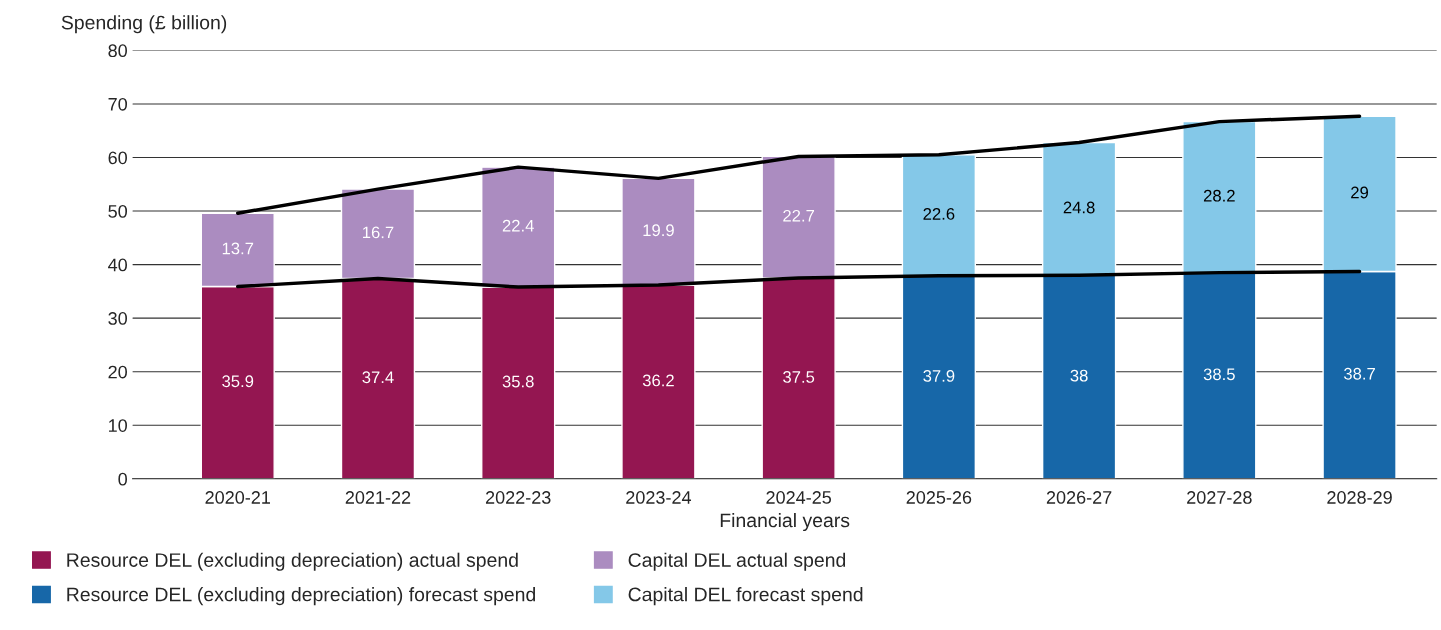  Describe the element at coordinates (118, 51) in the screenshot. I see `y-tick-label: 80` at that location.